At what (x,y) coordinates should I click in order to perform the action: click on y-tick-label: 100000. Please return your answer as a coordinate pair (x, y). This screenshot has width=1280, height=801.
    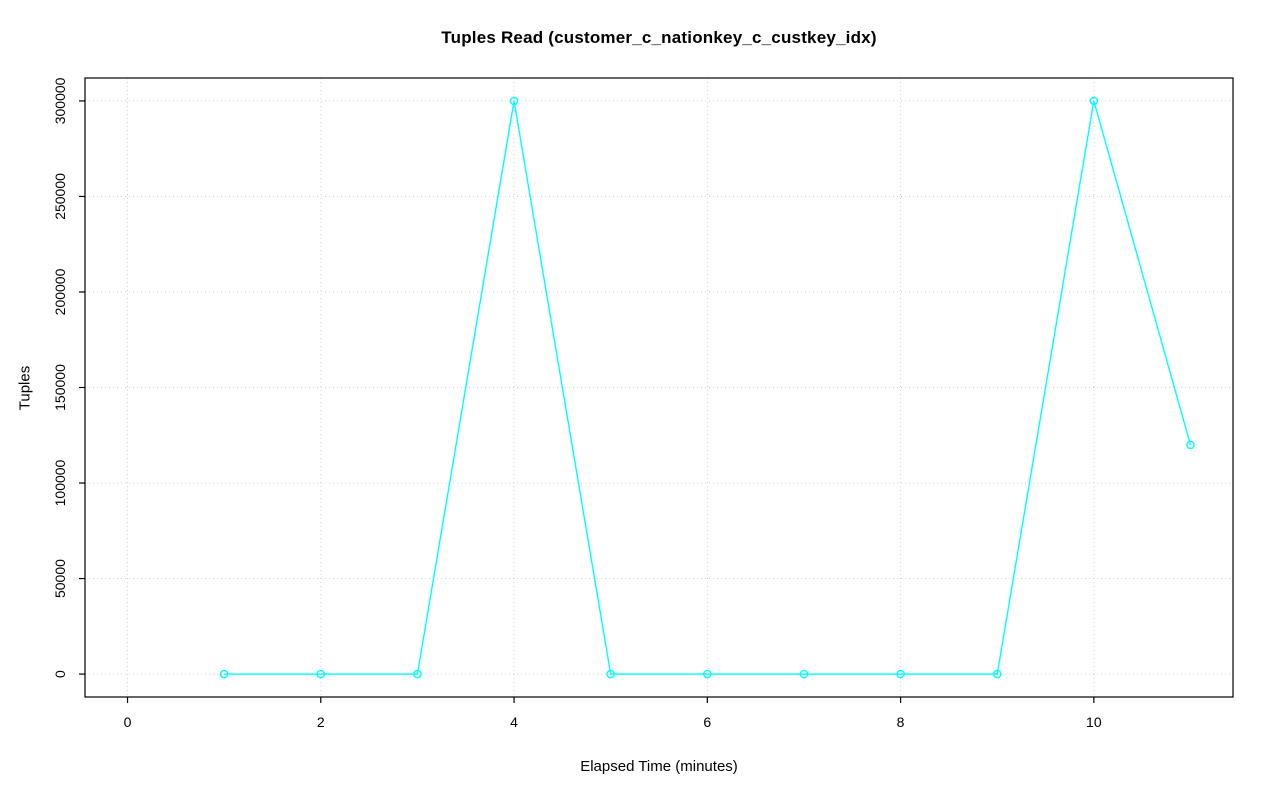
    Looking at the image, I should click on (60, 482).